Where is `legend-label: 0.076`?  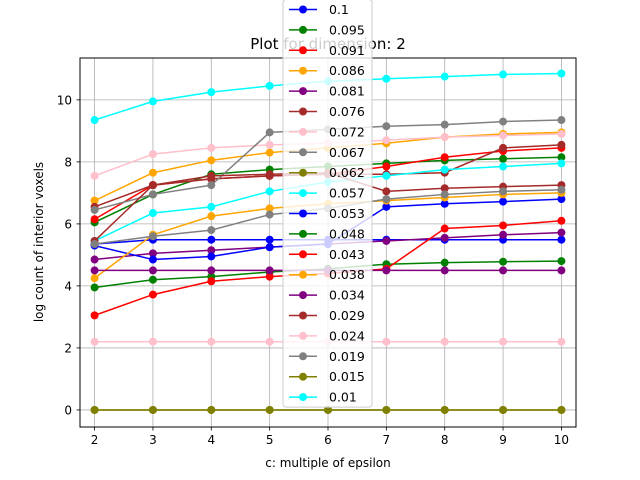 legend-label: 0.076 is located at coordinates (347, 111).